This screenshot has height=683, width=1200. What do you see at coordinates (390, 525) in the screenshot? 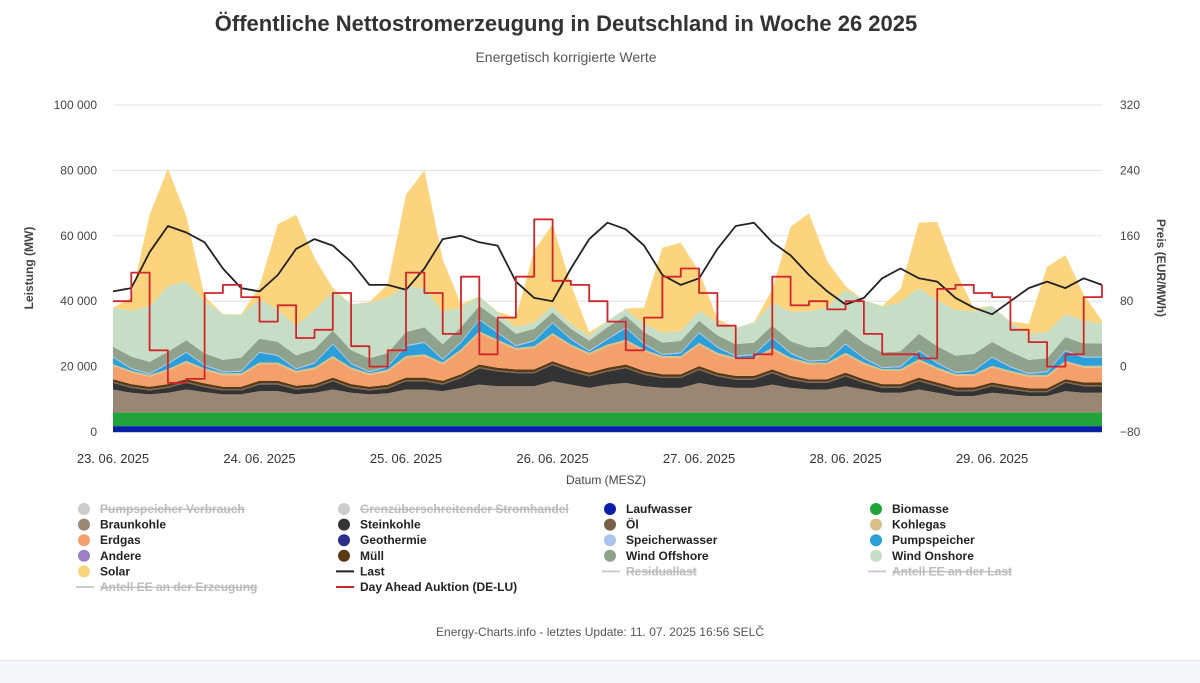
I see `legend-label: Steinkohle` at bounding box center [390, 525].